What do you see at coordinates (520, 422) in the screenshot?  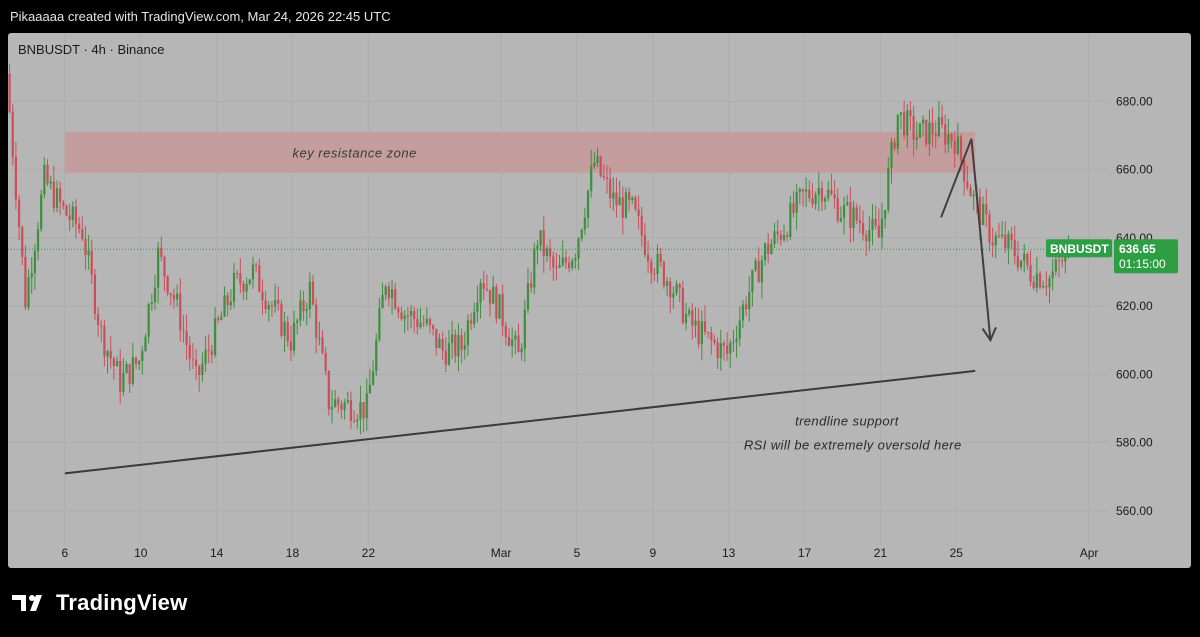 I see `trendline-support` at bounding box center [520, 422].